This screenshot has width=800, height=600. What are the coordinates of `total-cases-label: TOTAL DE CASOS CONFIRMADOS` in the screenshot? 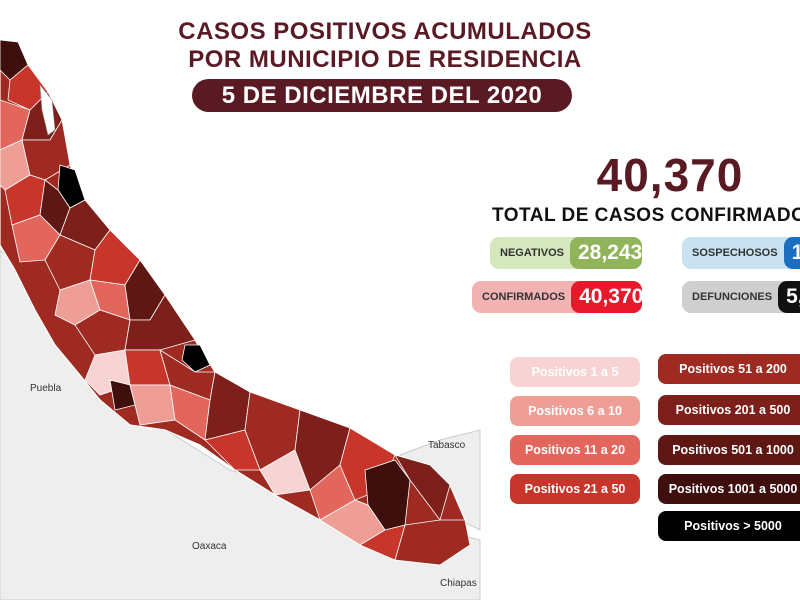 It's located at (646, 215).